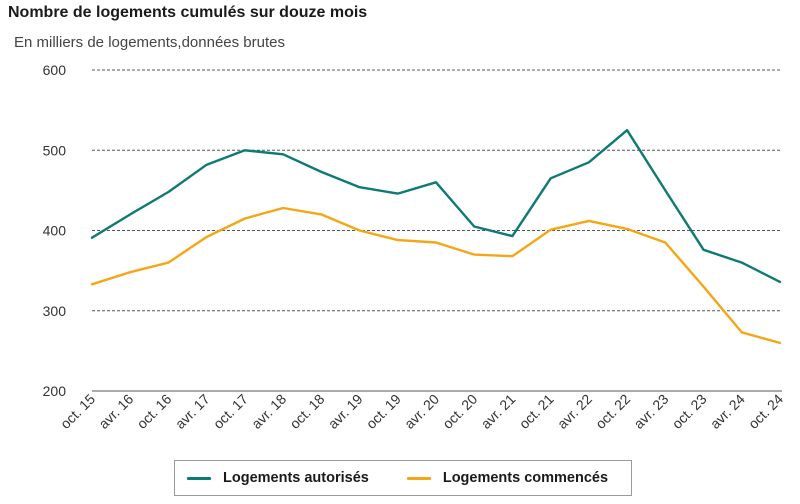 The width and height of the screenshot is (800, 504). Describe the element at coordinates (459, 411) in the screenshot. I see `x-tick-label-10: oct. 20` at that location.